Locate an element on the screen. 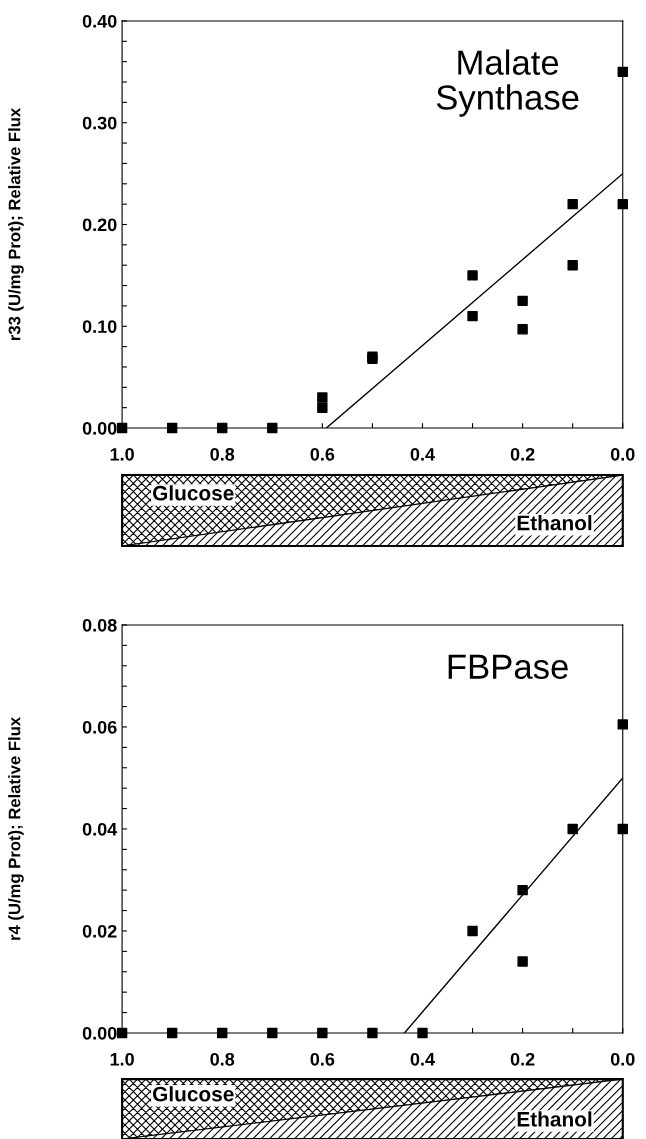 This screenshot has height=1139, width=646. y-tick-label: 0.30 is located at coordinates (99, 123).